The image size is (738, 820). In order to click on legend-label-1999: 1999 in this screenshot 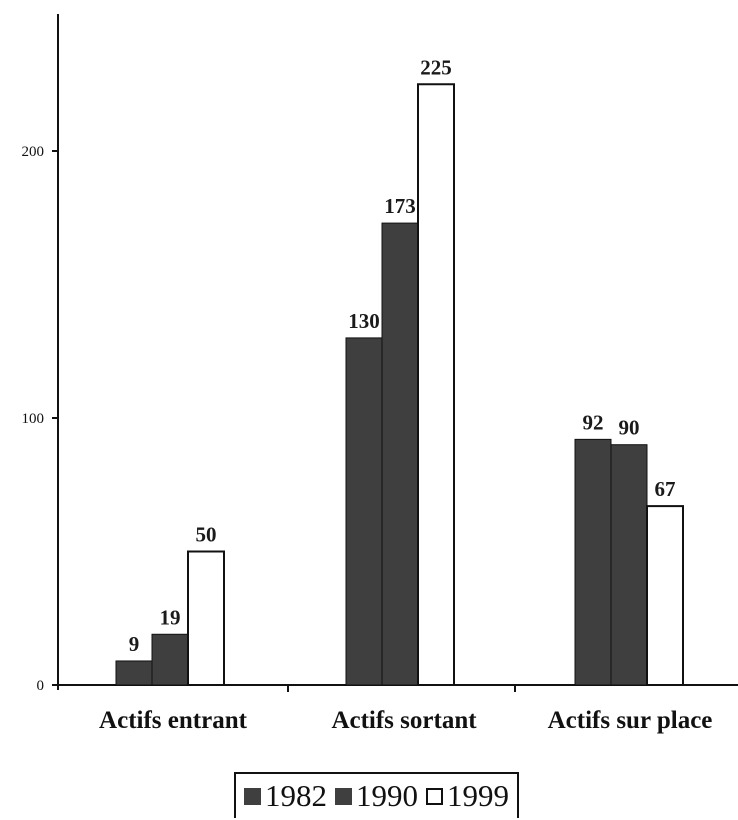, I will do `click(478, 795)`.